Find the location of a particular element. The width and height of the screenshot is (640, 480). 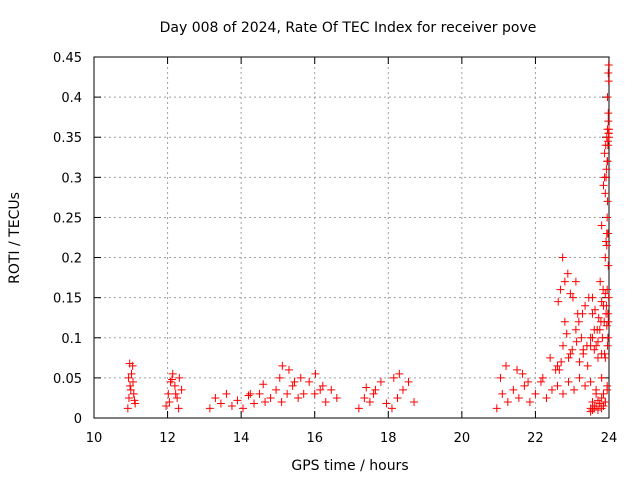

x-tick-label: 12 is located at coordinates (167, 438).